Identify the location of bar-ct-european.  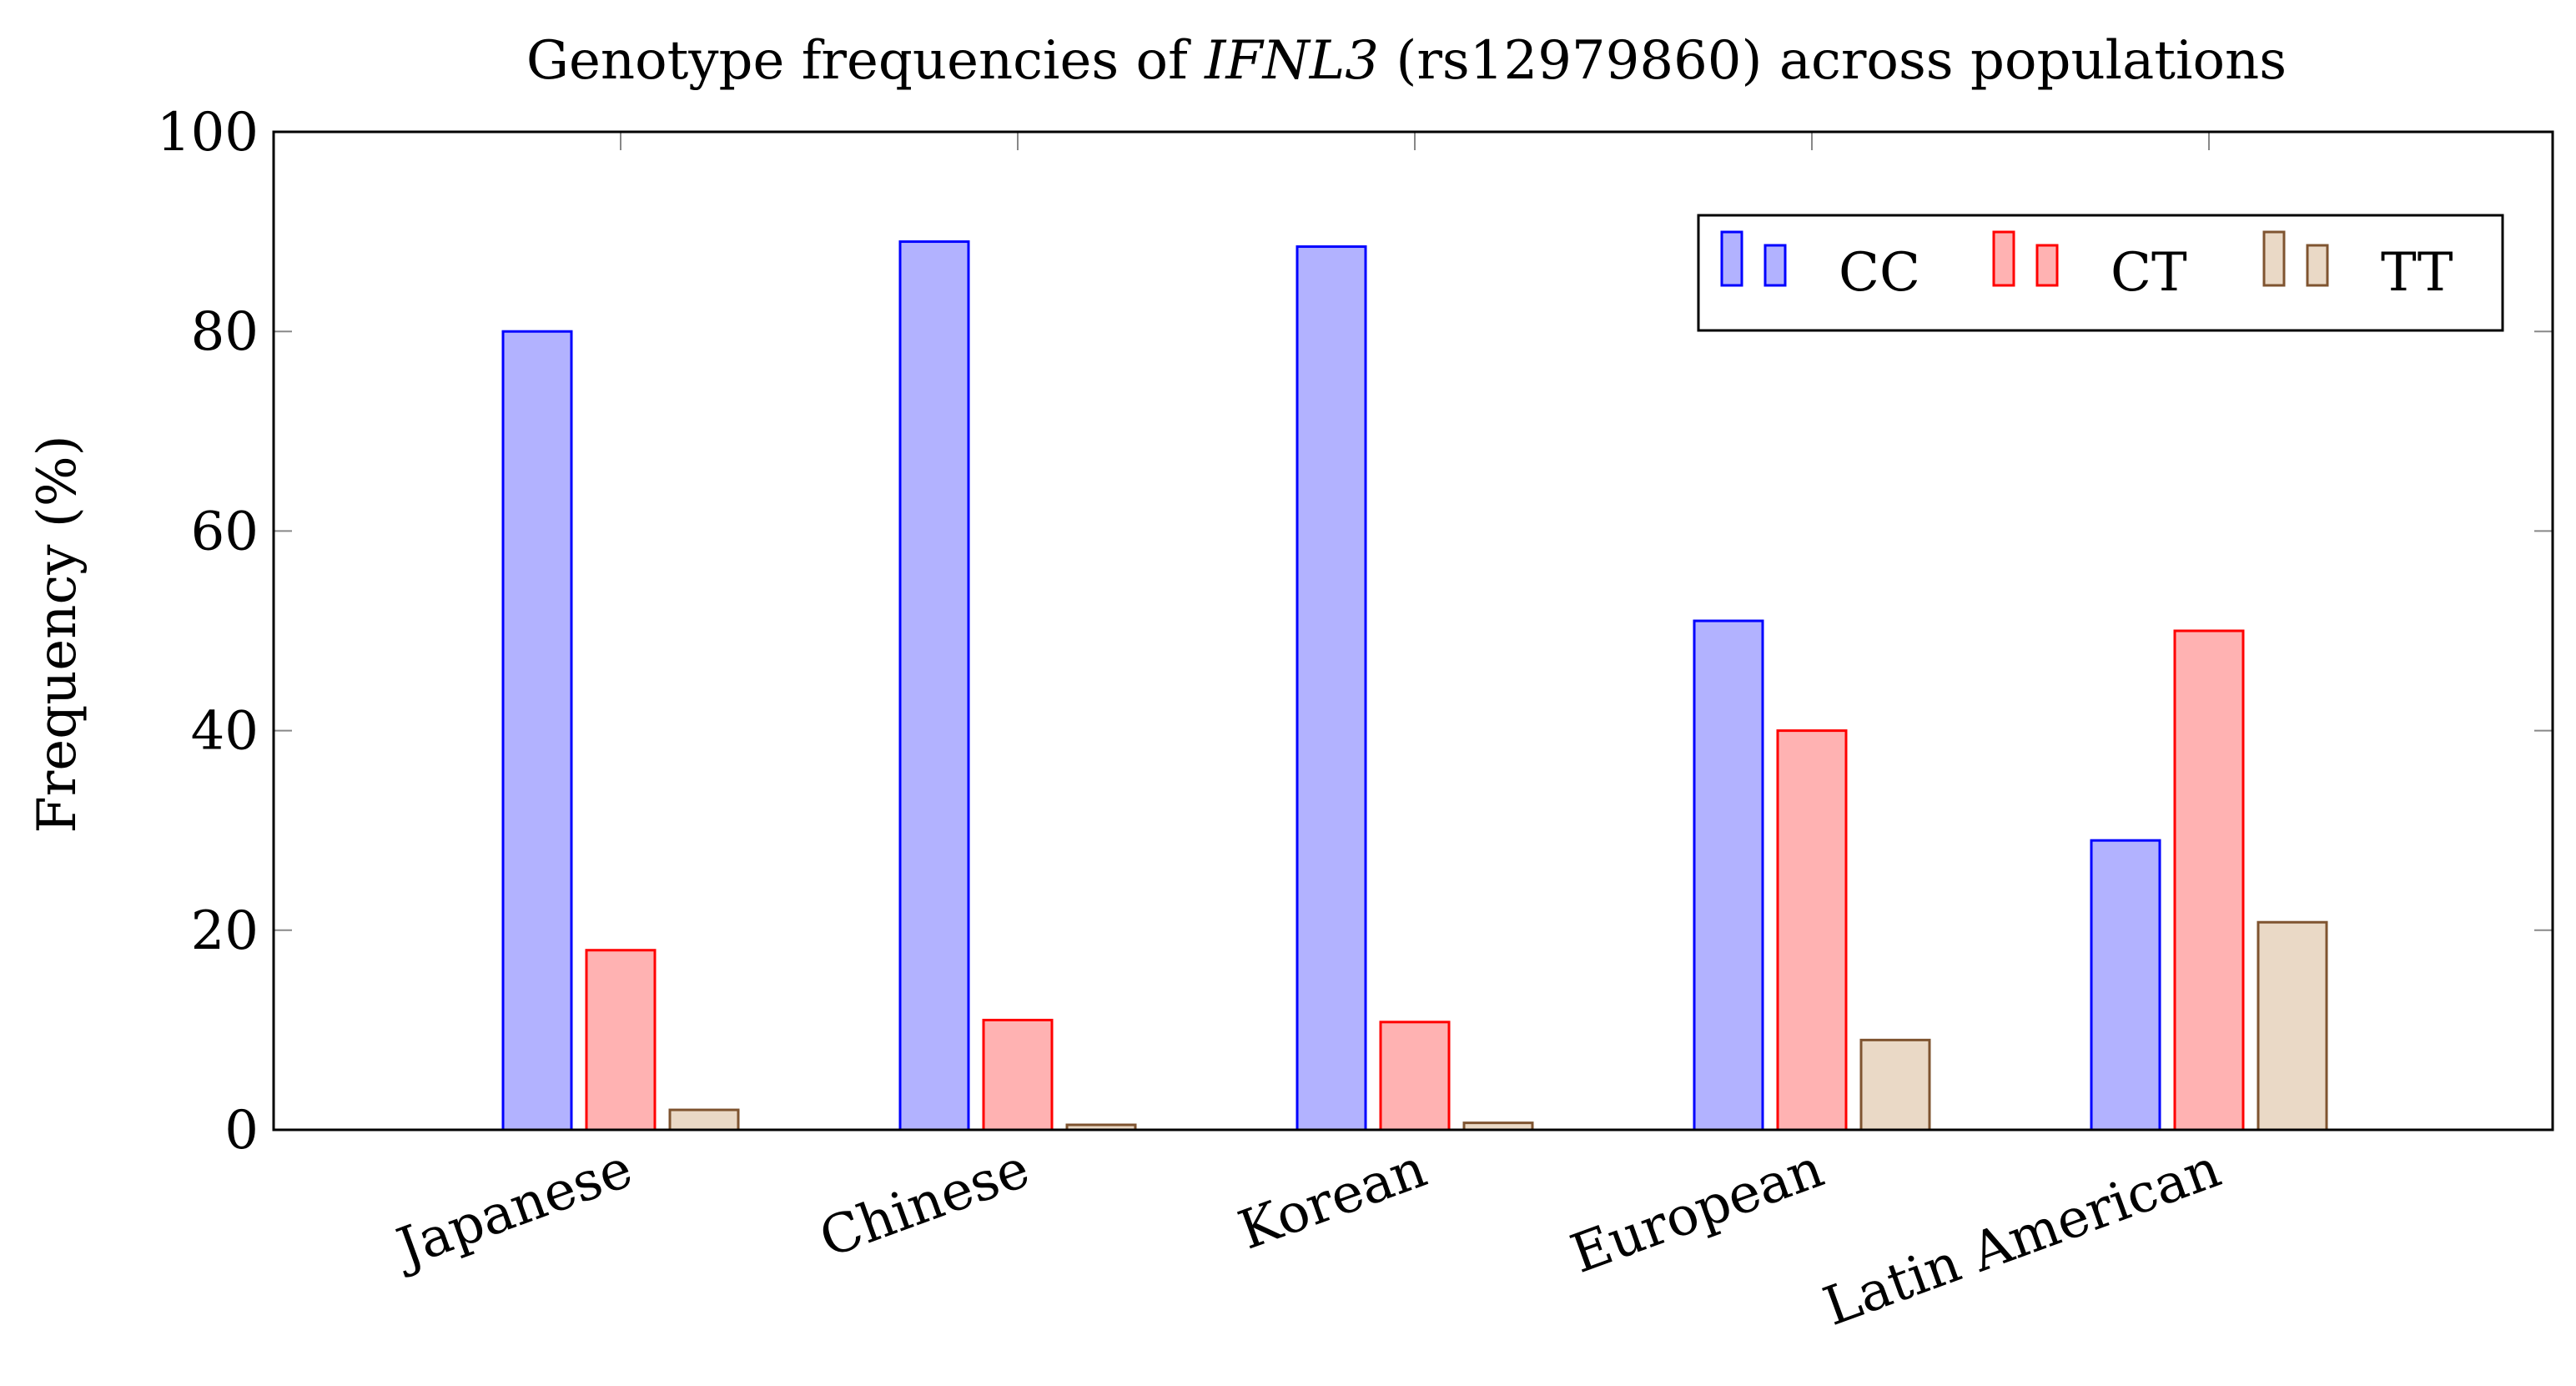
(1812, 930).